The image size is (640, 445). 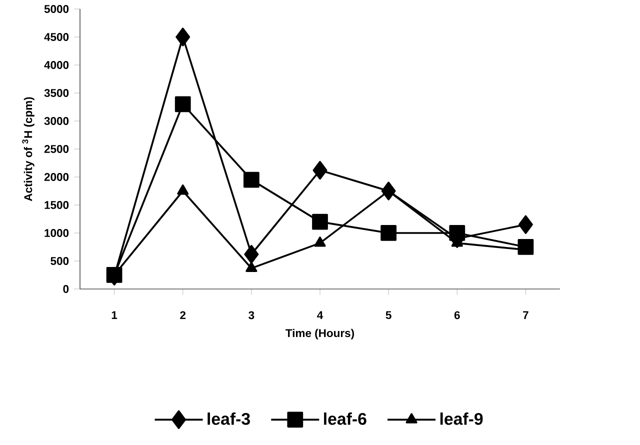 What do you see at coordinates (457, 315) in the screenshot?
I see `x-tick-label: 6` at bounding box center [457, 315].